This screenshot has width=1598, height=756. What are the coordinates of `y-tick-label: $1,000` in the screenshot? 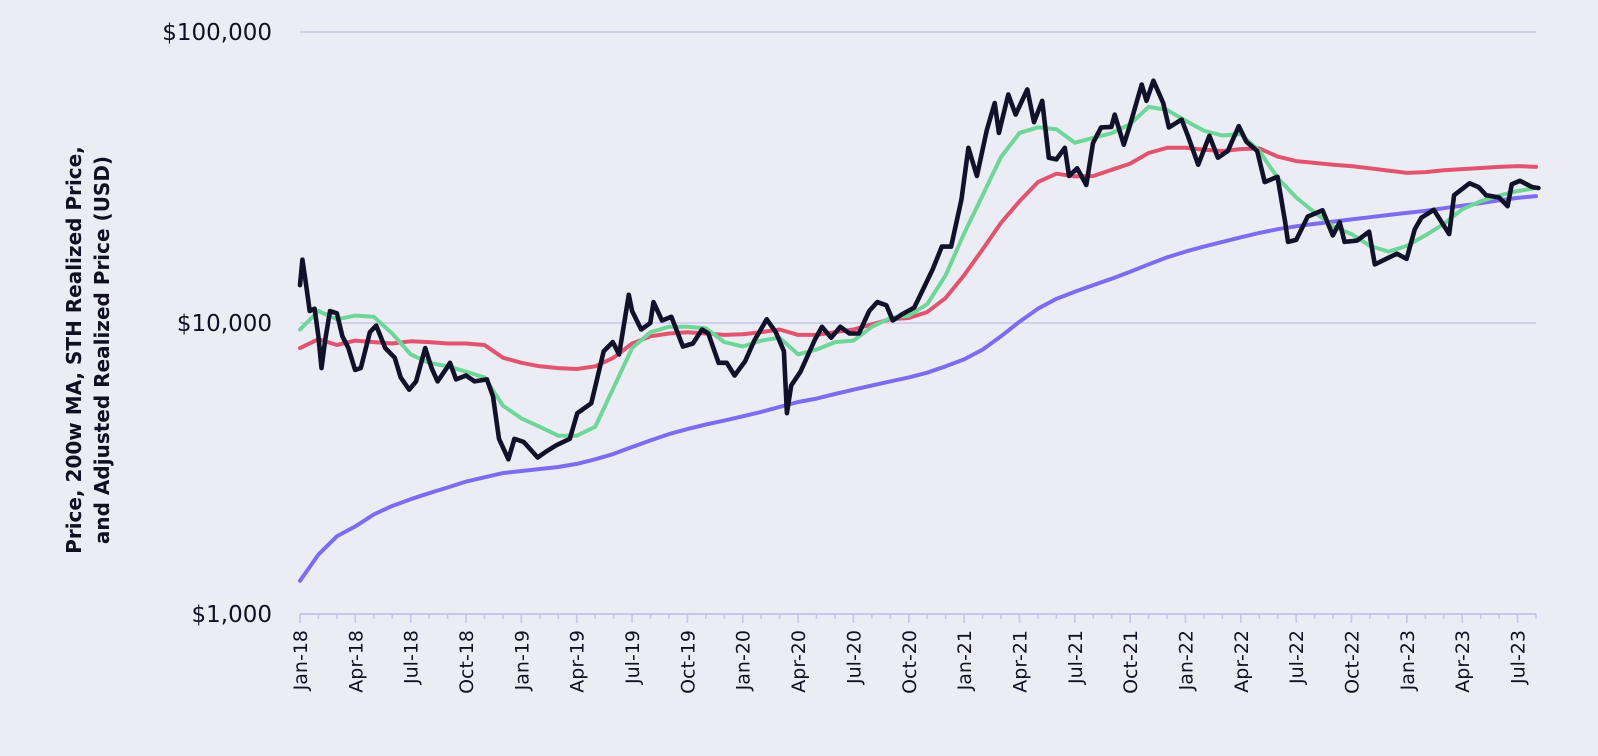 It's located at (232, 615).